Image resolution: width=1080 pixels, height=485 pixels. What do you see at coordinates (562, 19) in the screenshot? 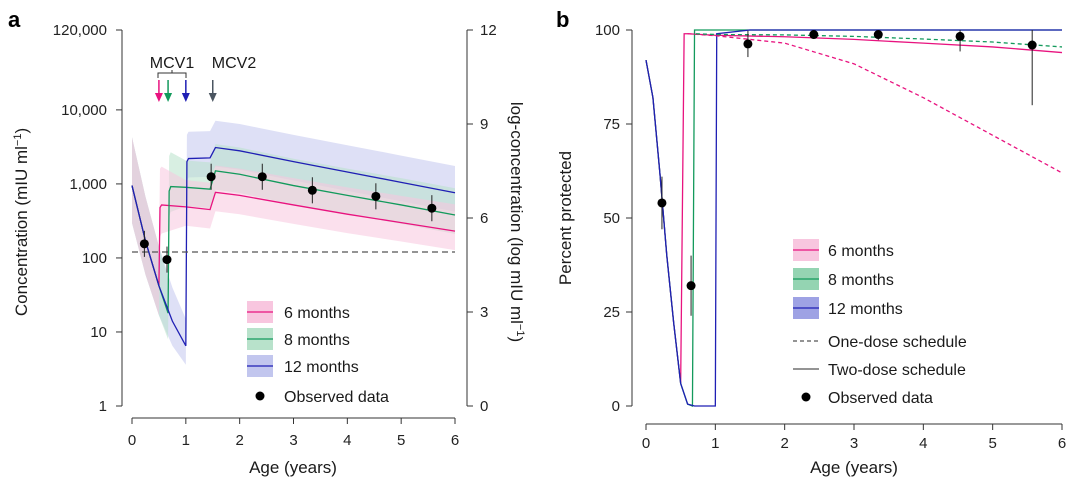
I see `panel-b-label: b` at bounding box center [562, 19].